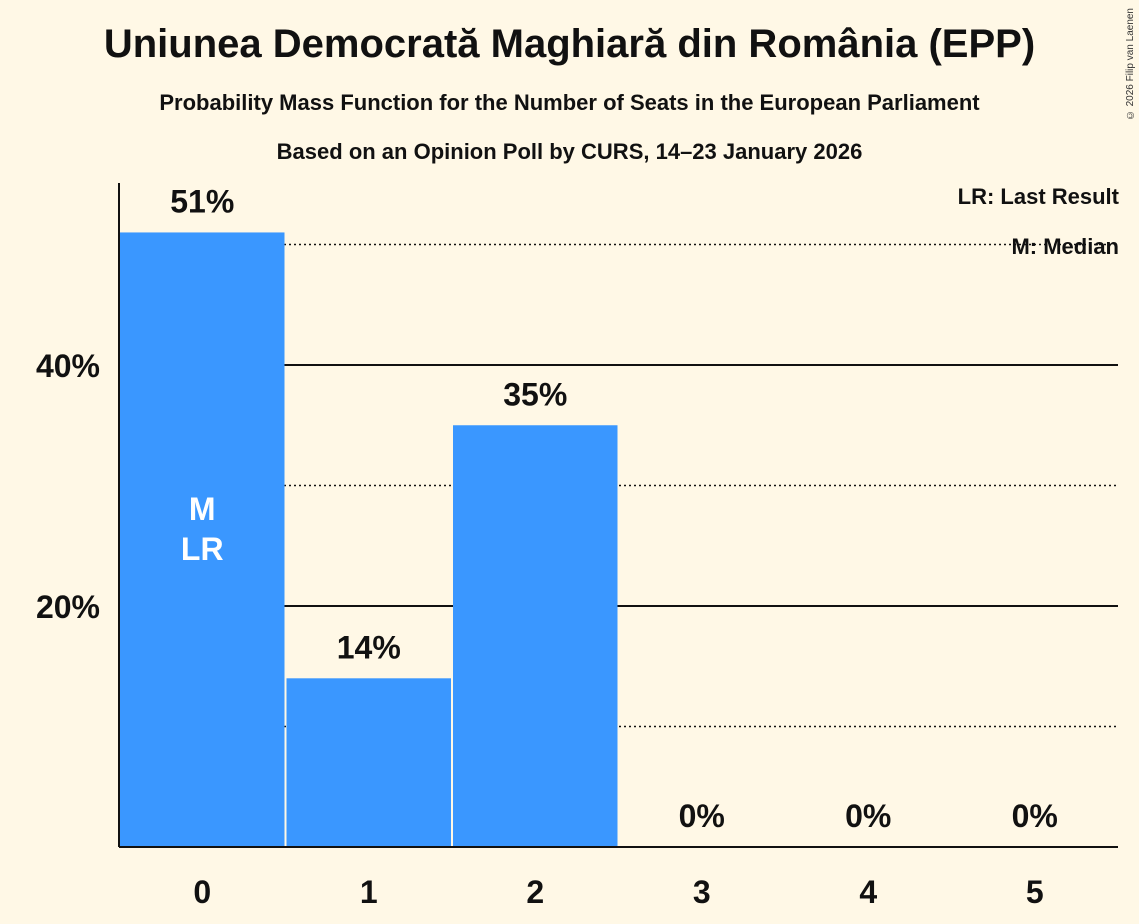 The width and height of the screenshot is (1139, 924). What do you see at coordinates (202, 892) in the screenshot?
I see `x-tick-label: 0` at bounding box center [202, 892].